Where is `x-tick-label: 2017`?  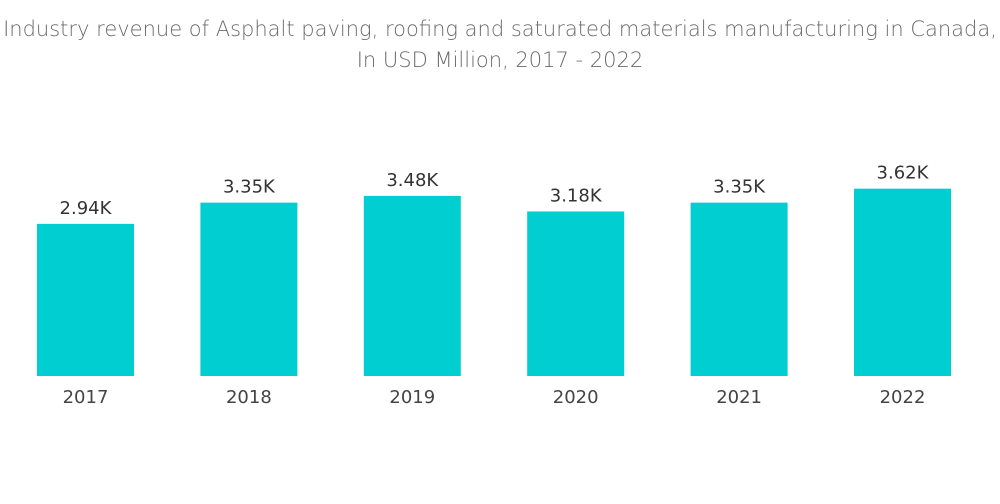
x-tick-label: 2017 is located at coordinates (86, 397).